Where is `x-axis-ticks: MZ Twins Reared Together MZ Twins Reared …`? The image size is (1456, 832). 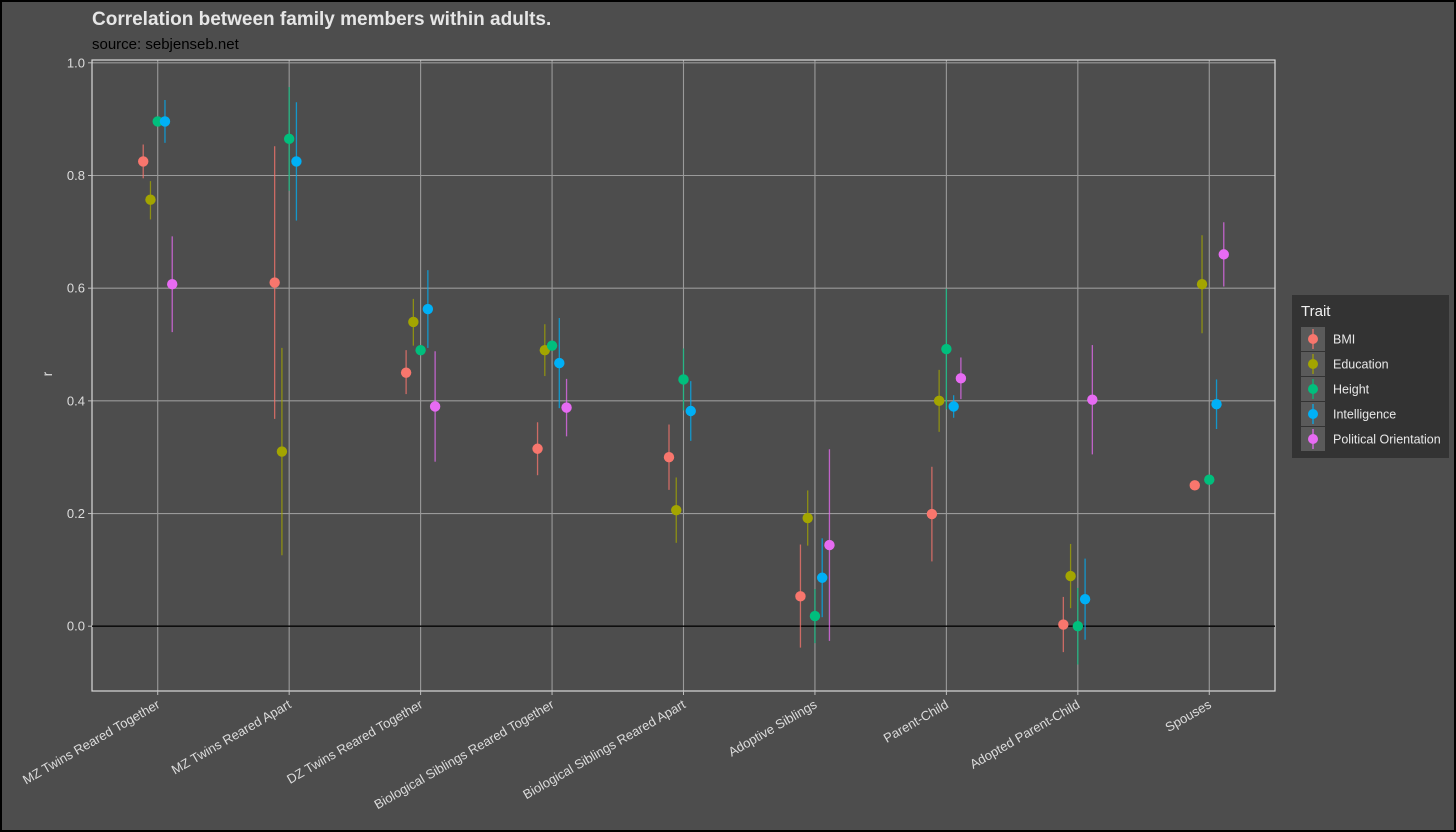
x-axis-ticks: MZ Twins Reared Together MZ Twins Reared … is located at coordinates (617, 751).